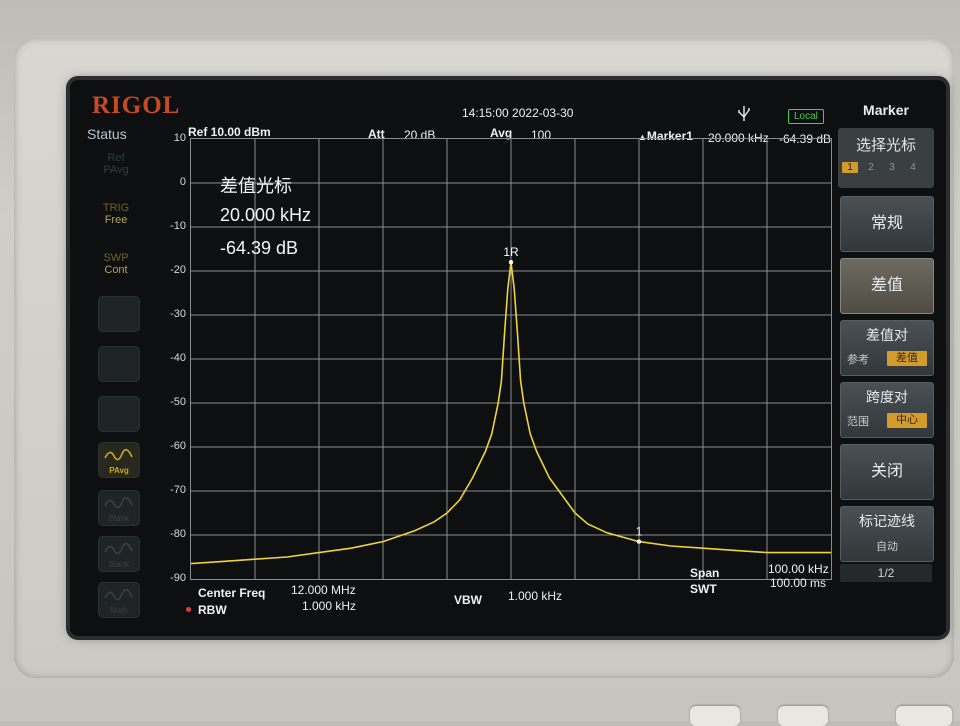 The height and width of the screenshot is (726, 960). Describe the element at coordinates (518, 113) in the screenshot. I see `datetime: 14:15:00 2022-03-30` at that location.